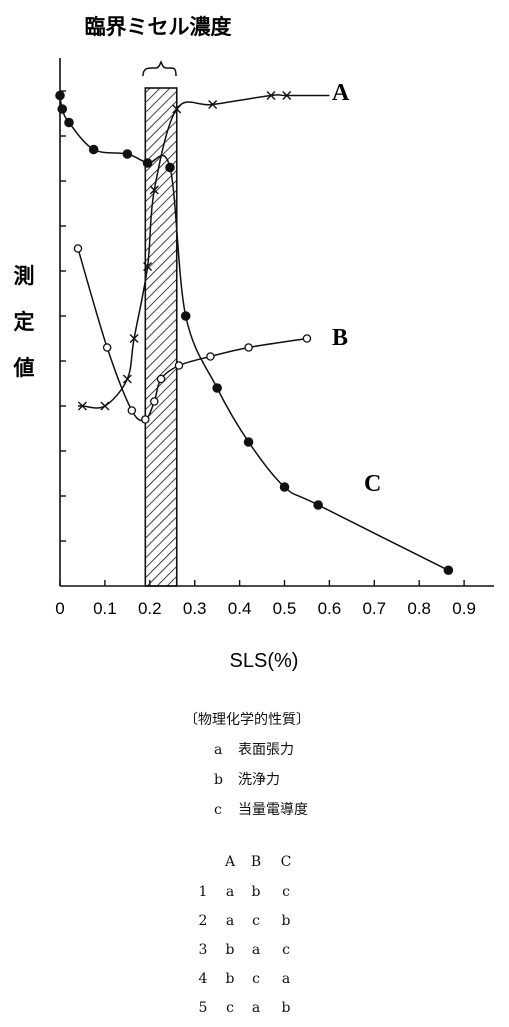 The width and height of the screenshot is (509, 1027). Describe the element at coordinates (218, 750) in the screenshot. I see `legend-item-key: a` at that location.